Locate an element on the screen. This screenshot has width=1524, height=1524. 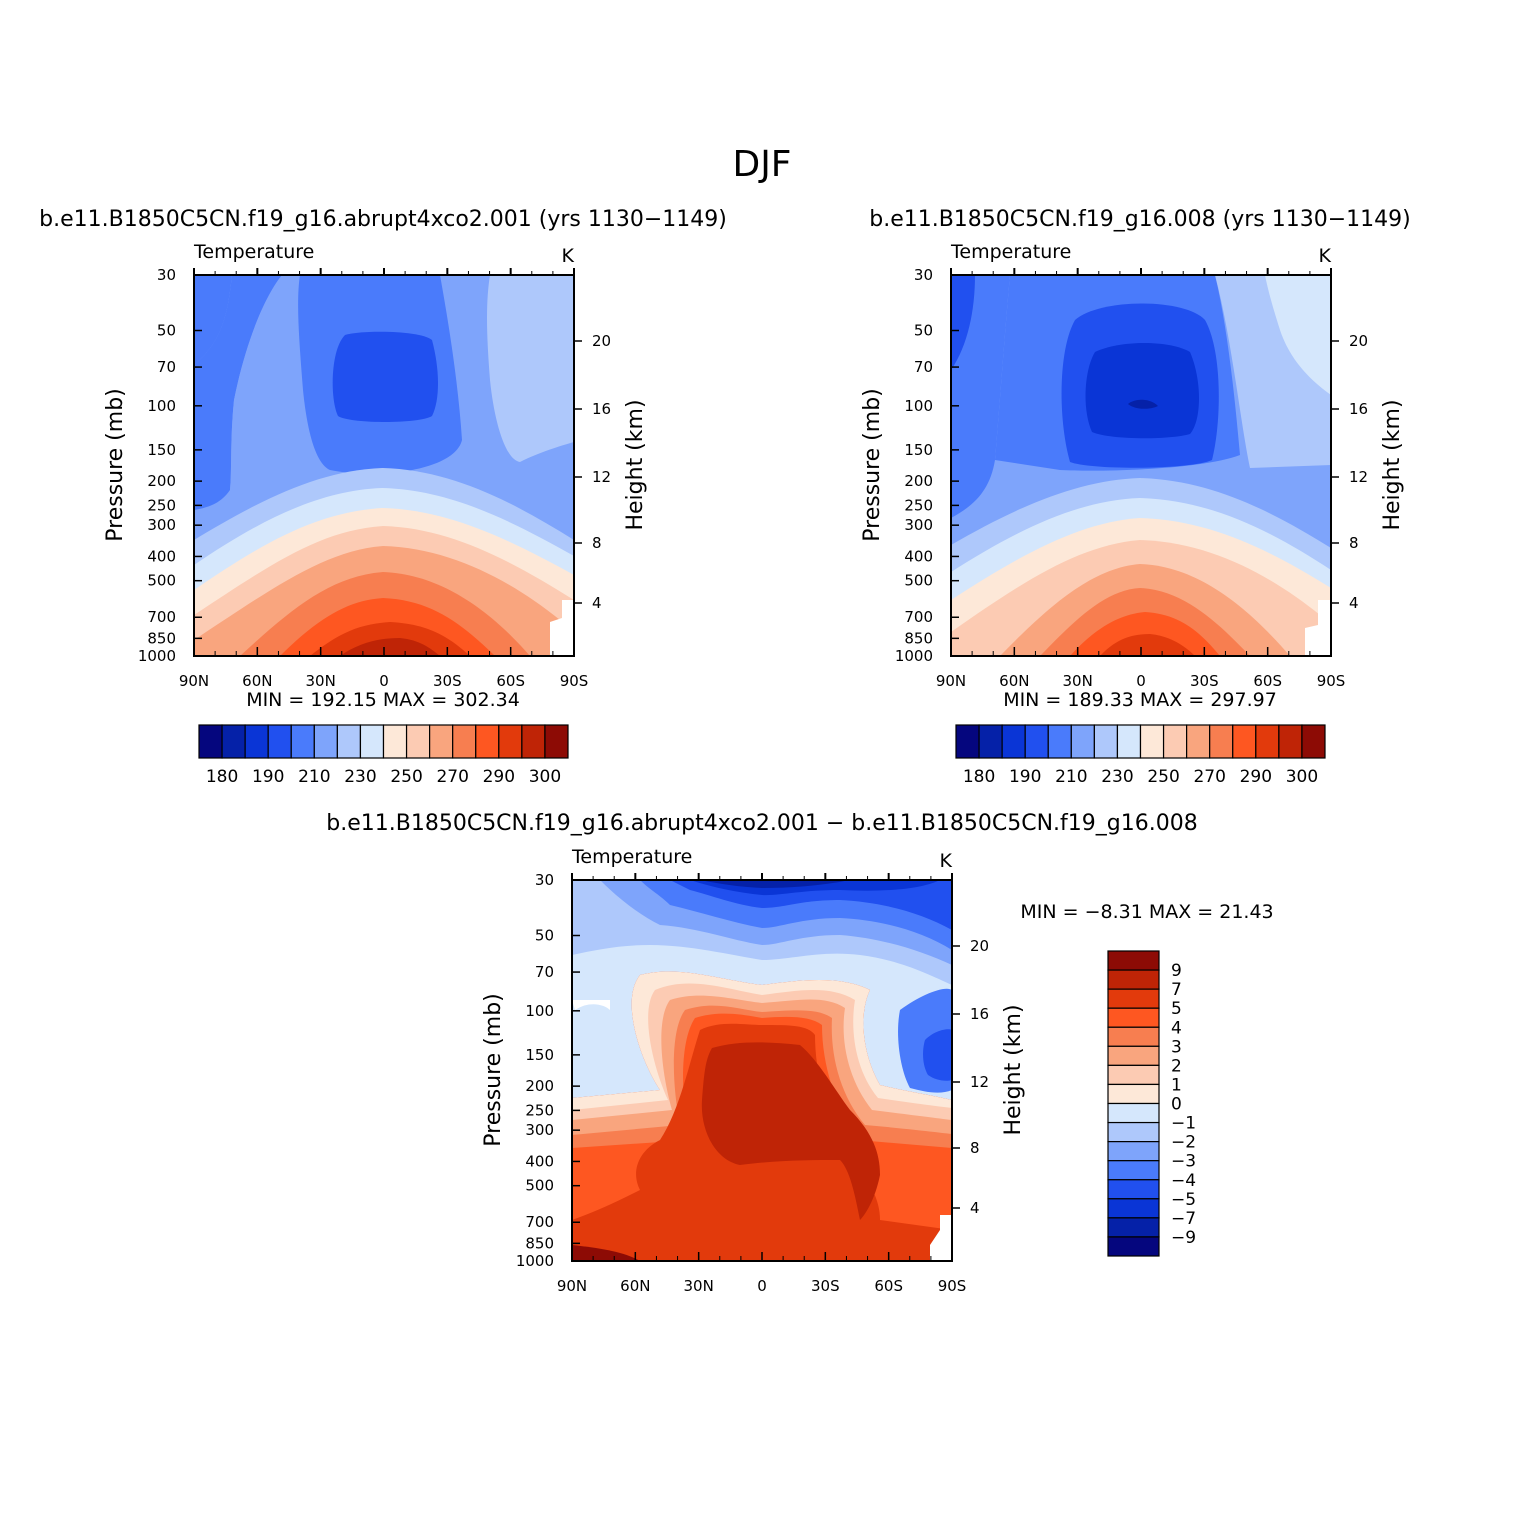
page-title: DJF is located at coordinates (761, 164).